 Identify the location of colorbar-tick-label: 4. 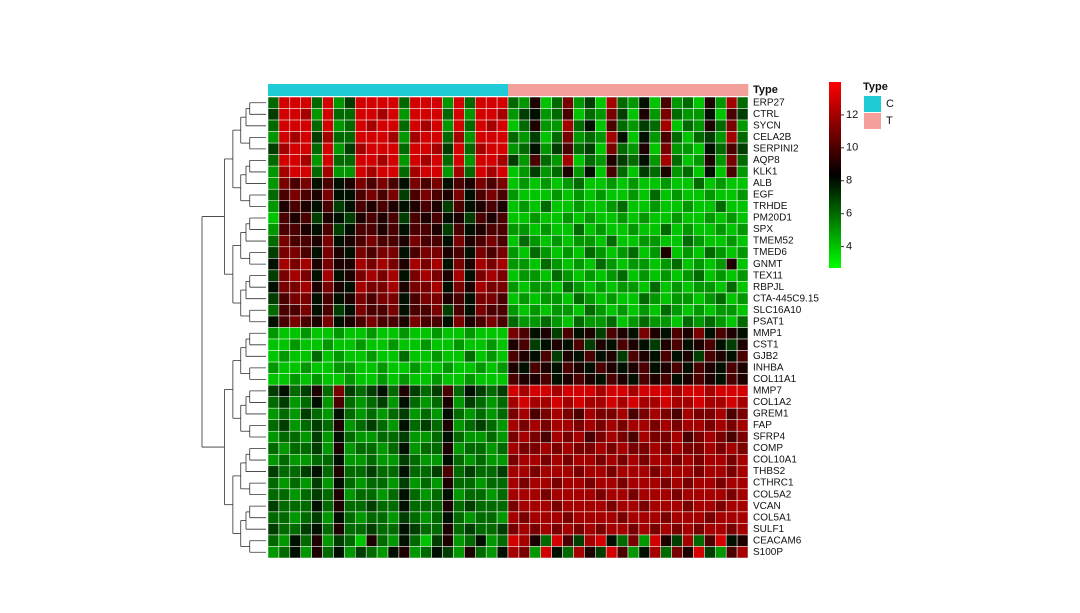
(849, 247).